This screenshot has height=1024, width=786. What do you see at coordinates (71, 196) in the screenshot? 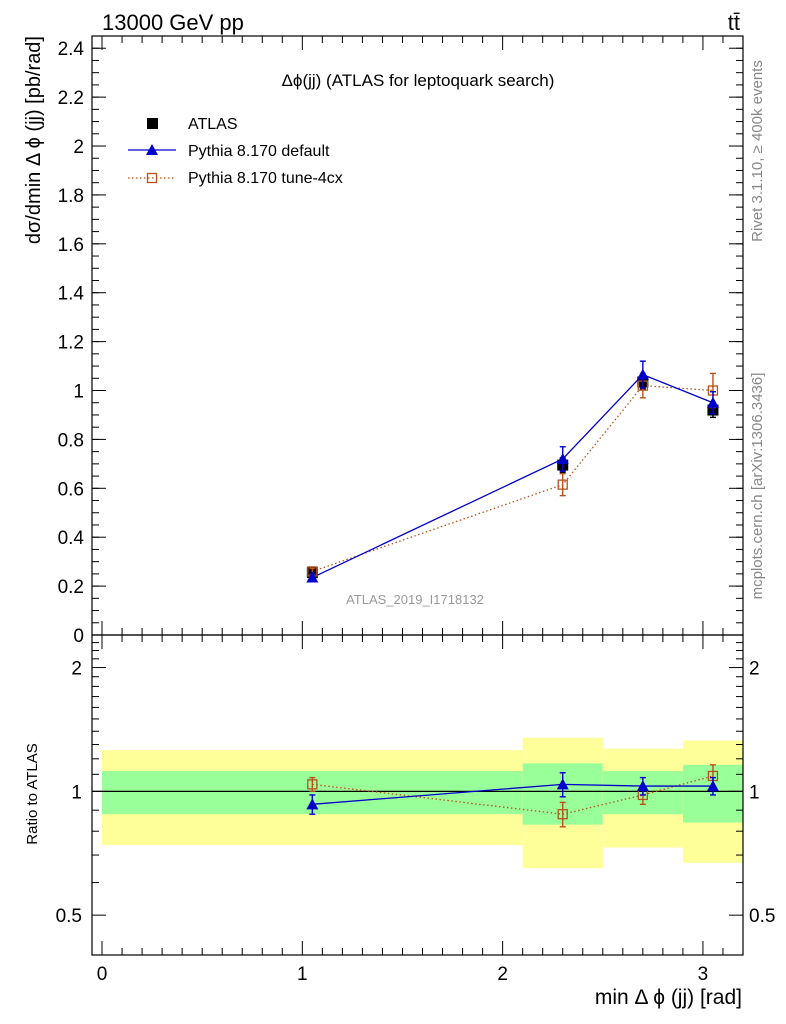
I see `y-tick-label: 1.8` at bounding box center [71, 196].